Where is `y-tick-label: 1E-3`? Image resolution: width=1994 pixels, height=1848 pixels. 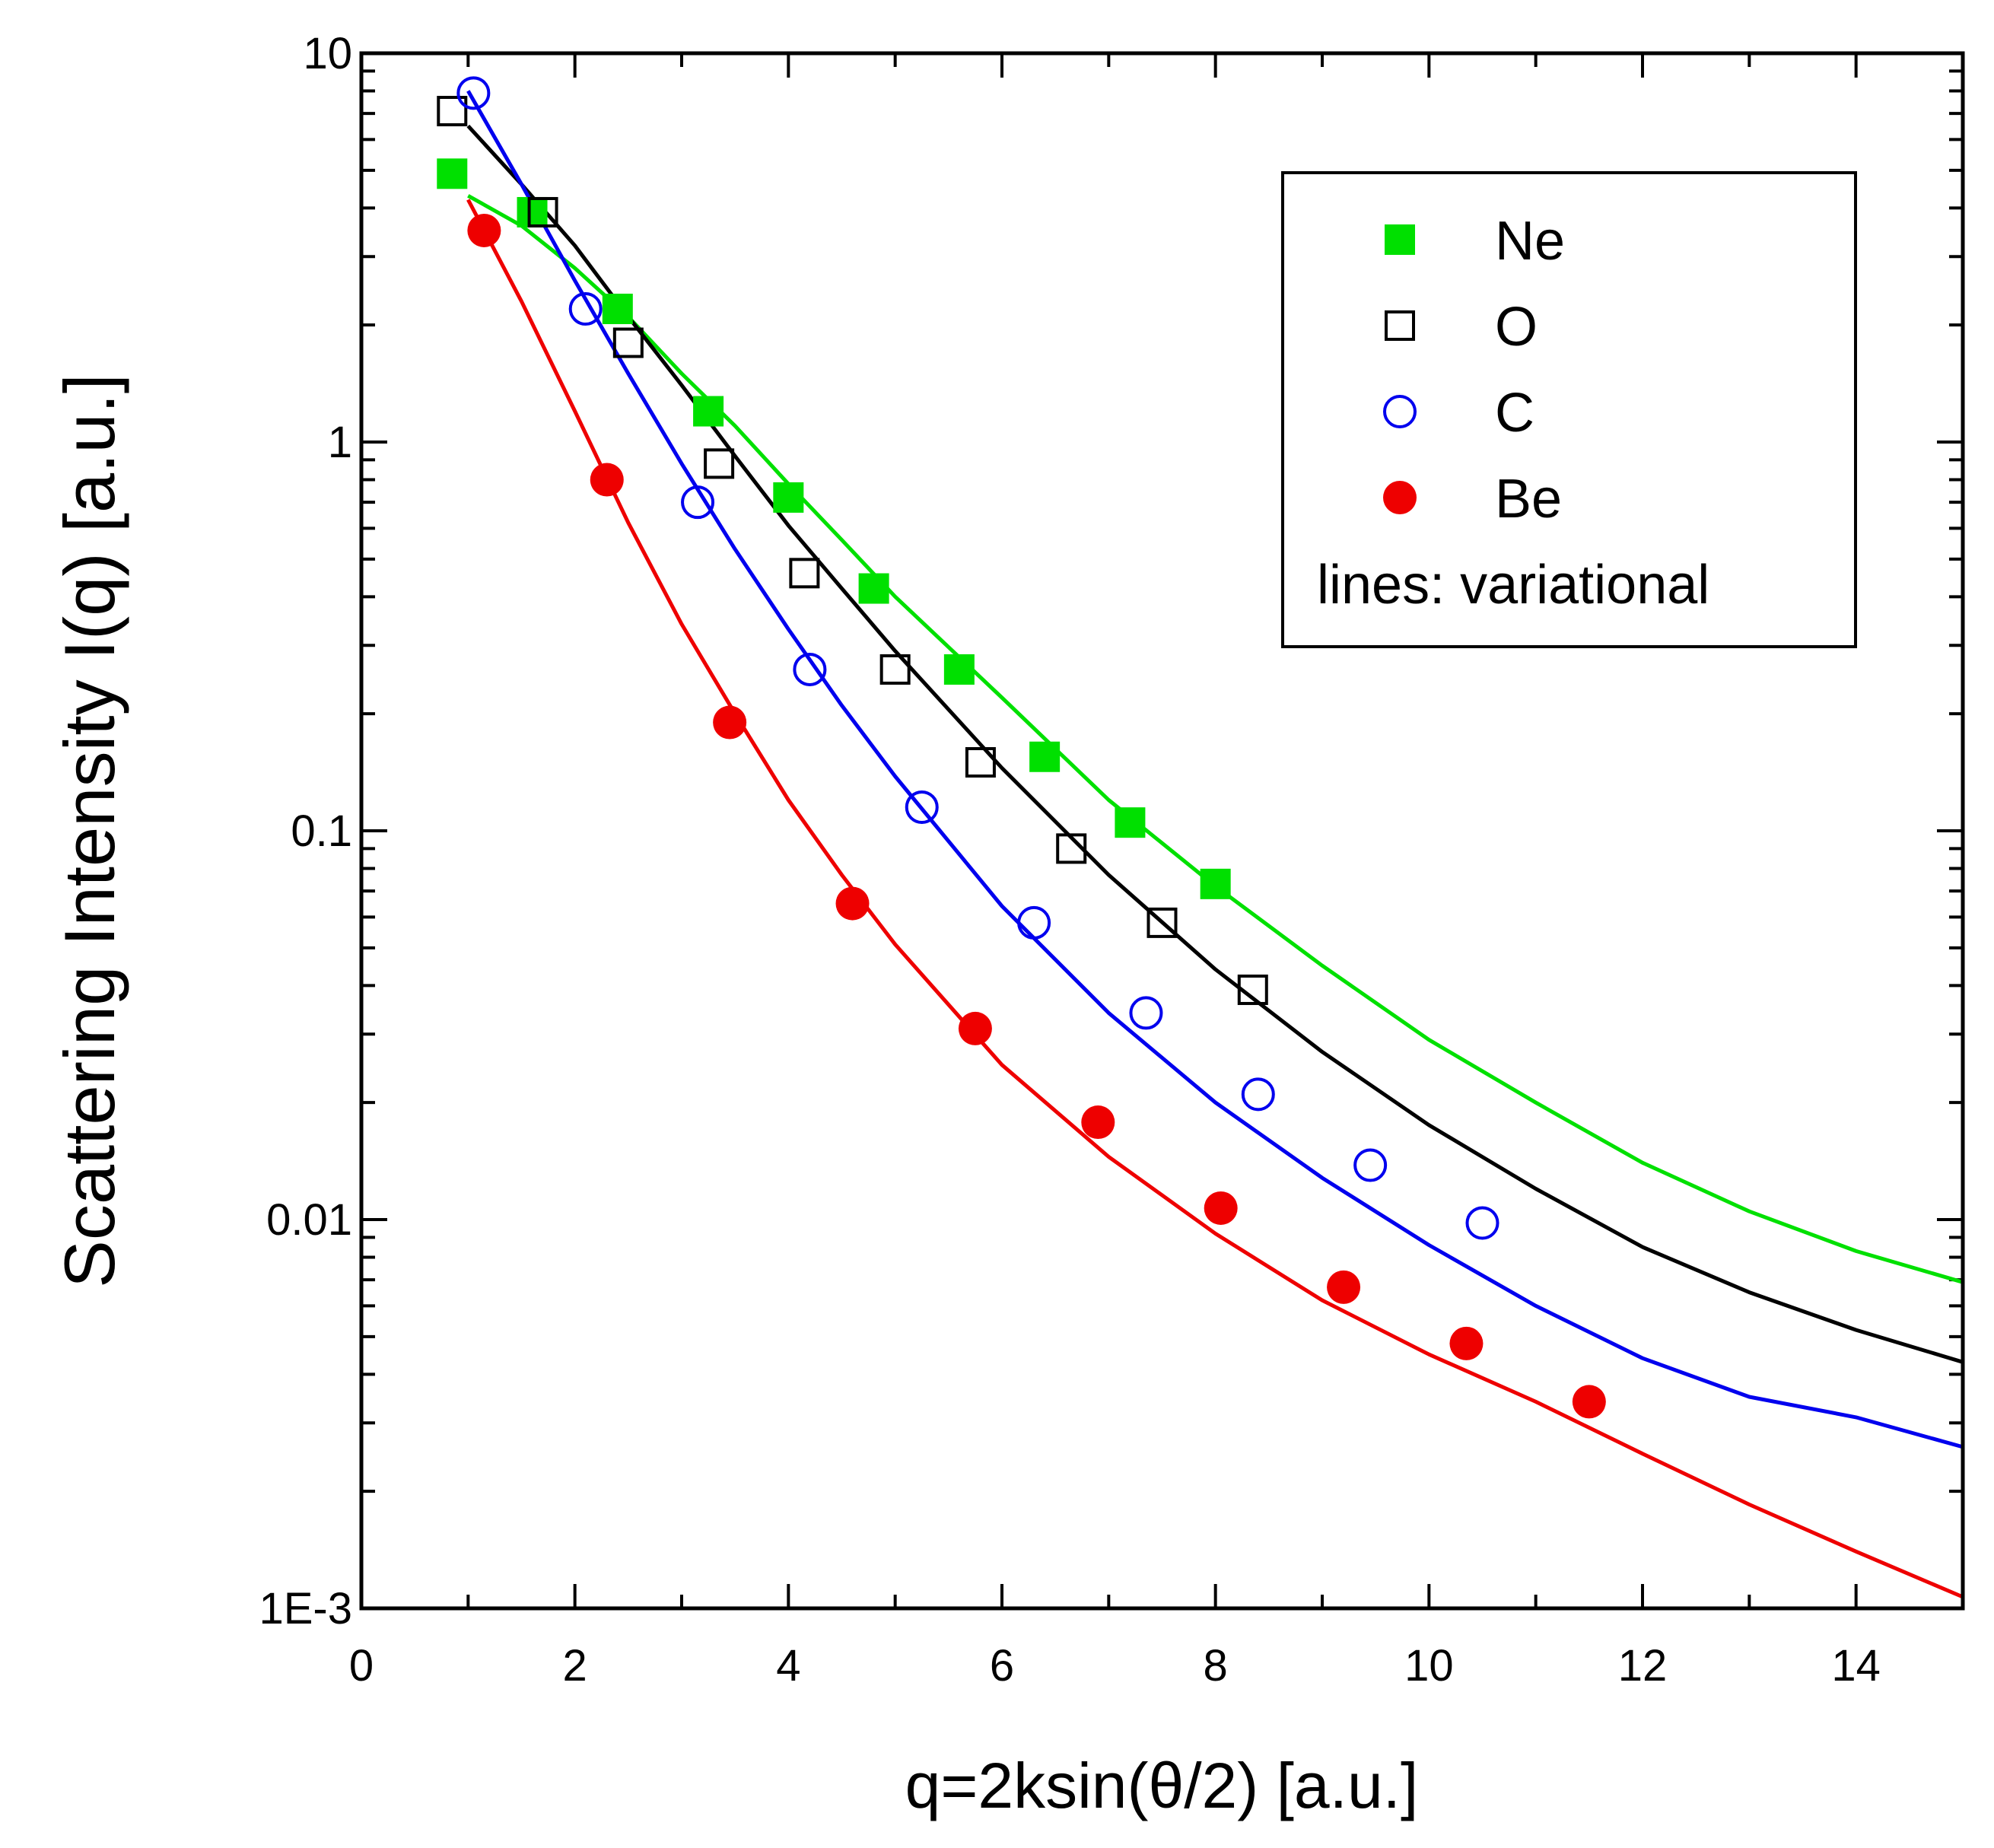 y-tick-label: 1E-3 is located at coordinates (305, 1608).